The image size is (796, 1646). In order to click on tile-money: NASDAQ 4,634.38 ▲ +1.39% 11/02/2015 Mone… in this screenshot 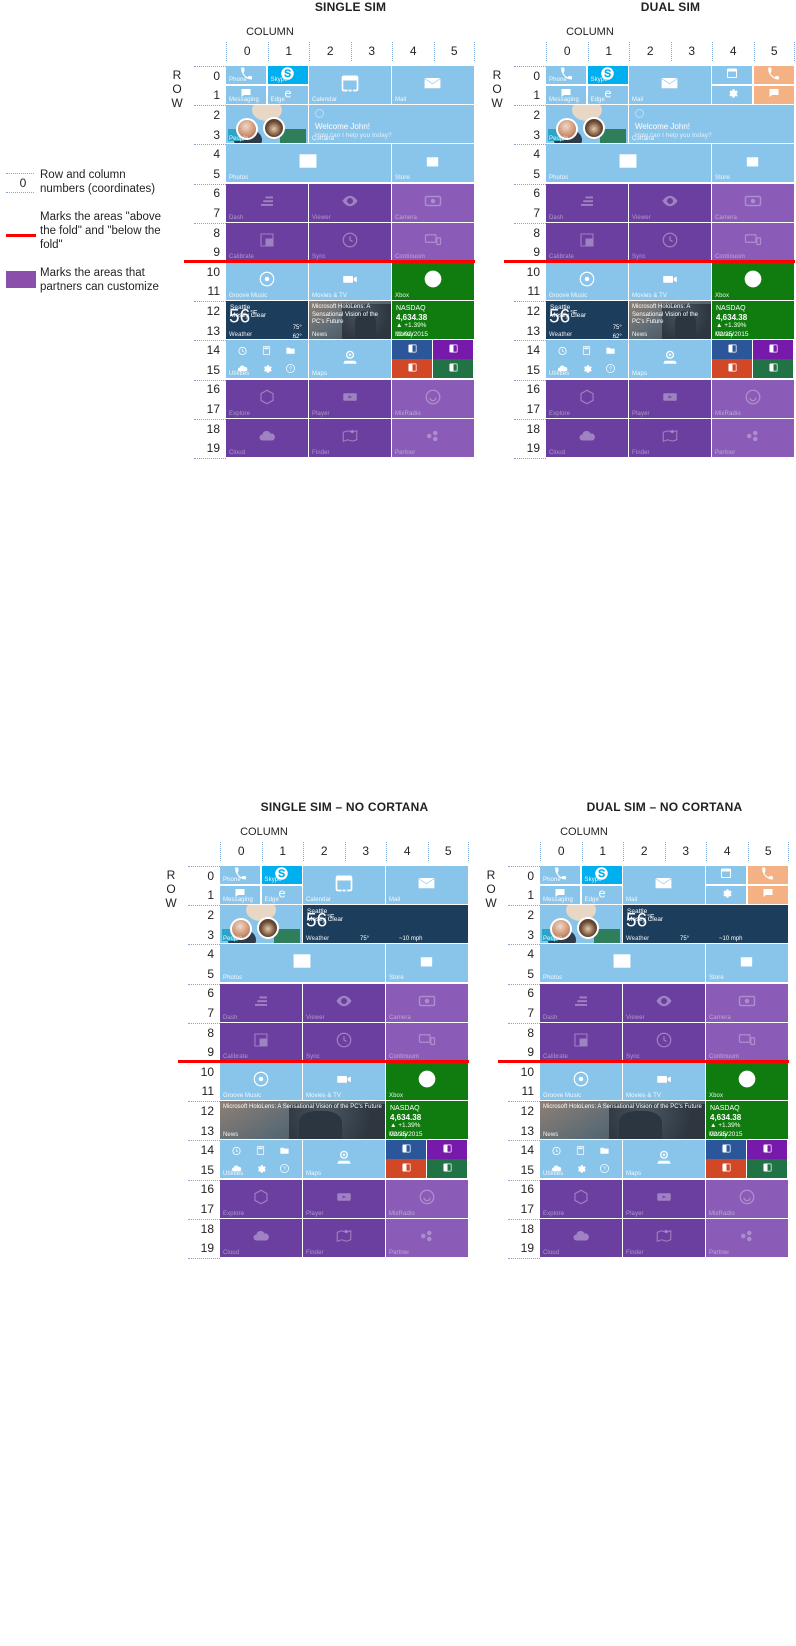, I will do `click(433, 320)`.